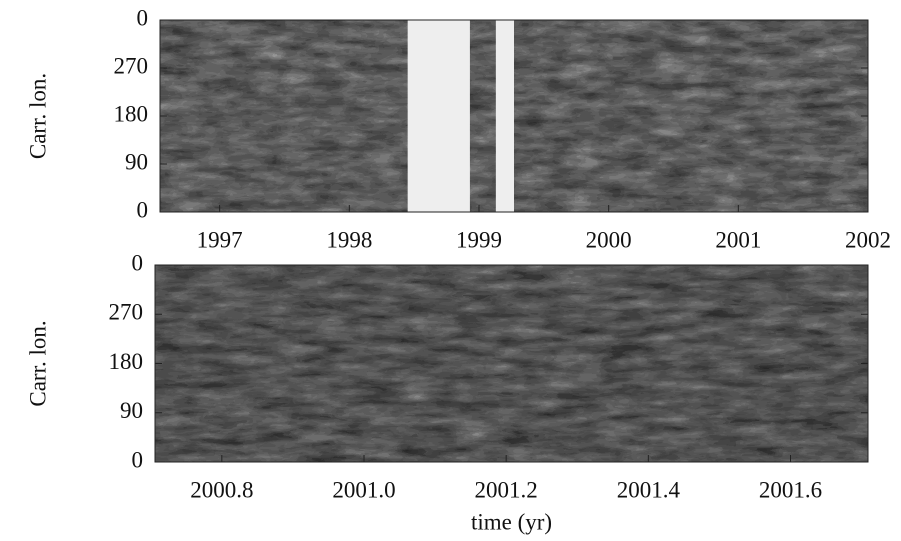 This screenshot has width=901, height=541. Describe the element at coordinates (511, 521) in the screenshot. I see `x-axis-label: time (yr)` at that location.